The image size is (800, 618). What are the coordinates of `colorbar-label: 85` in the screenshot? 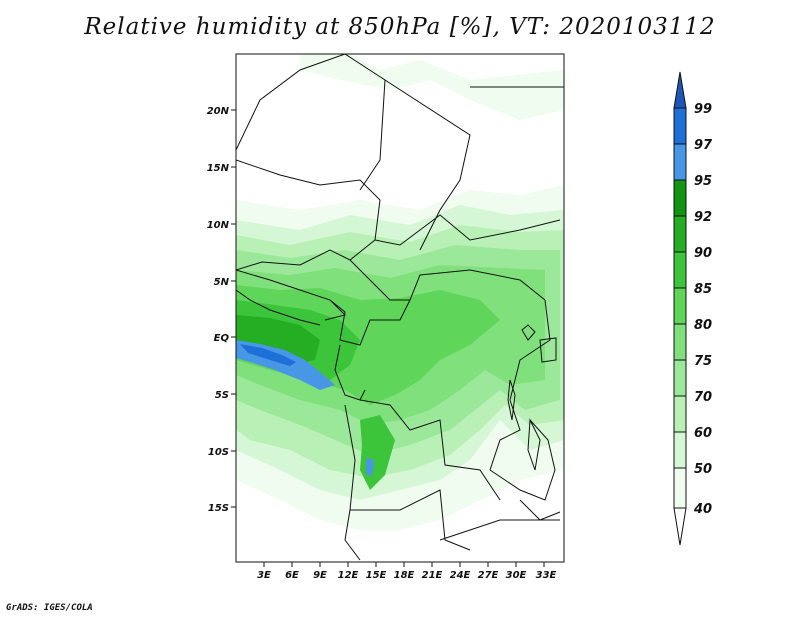 It's located at (703, 289).